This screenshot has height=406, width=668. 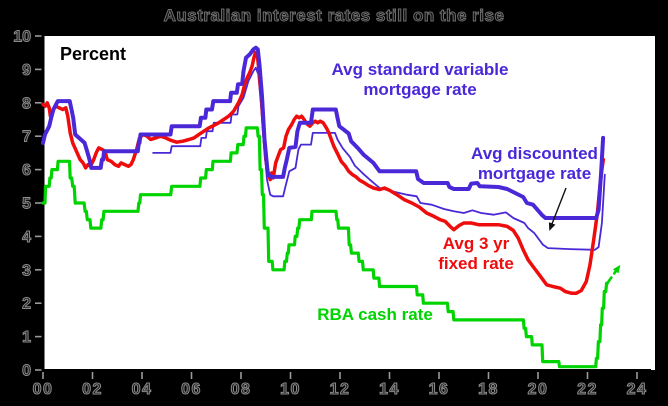 I want to click on x-axis-tick-label: 18, so click(x=488, y=389).